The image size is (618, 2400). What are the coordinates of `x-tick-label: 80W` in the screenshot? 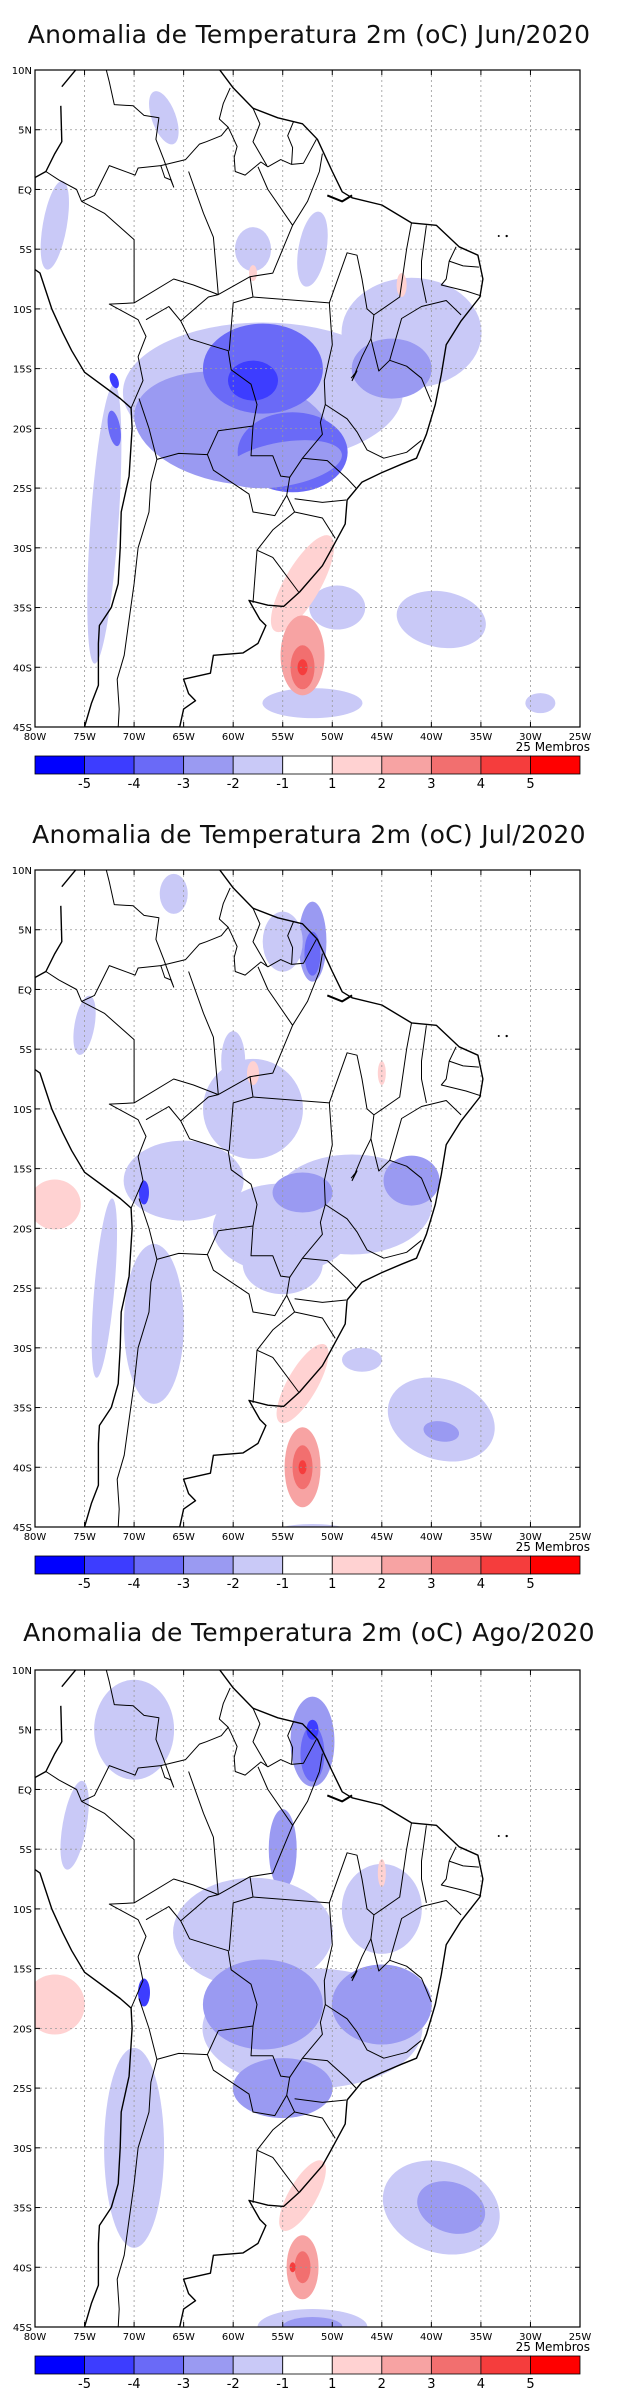 It's located at (35, 2337).